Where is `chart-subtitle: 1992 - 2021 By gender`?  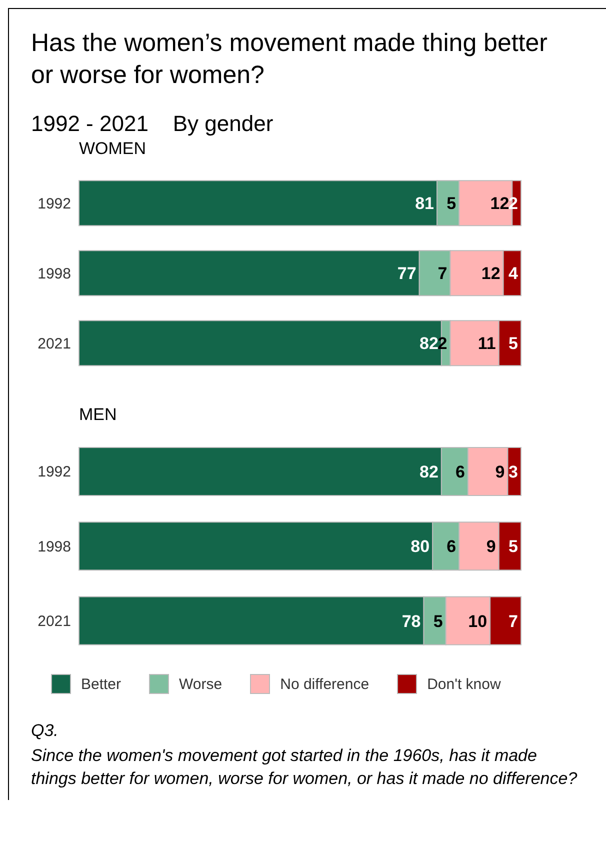
chart-subtitle: 1992 - 2021 By gender is located at coordinates (152, 124).